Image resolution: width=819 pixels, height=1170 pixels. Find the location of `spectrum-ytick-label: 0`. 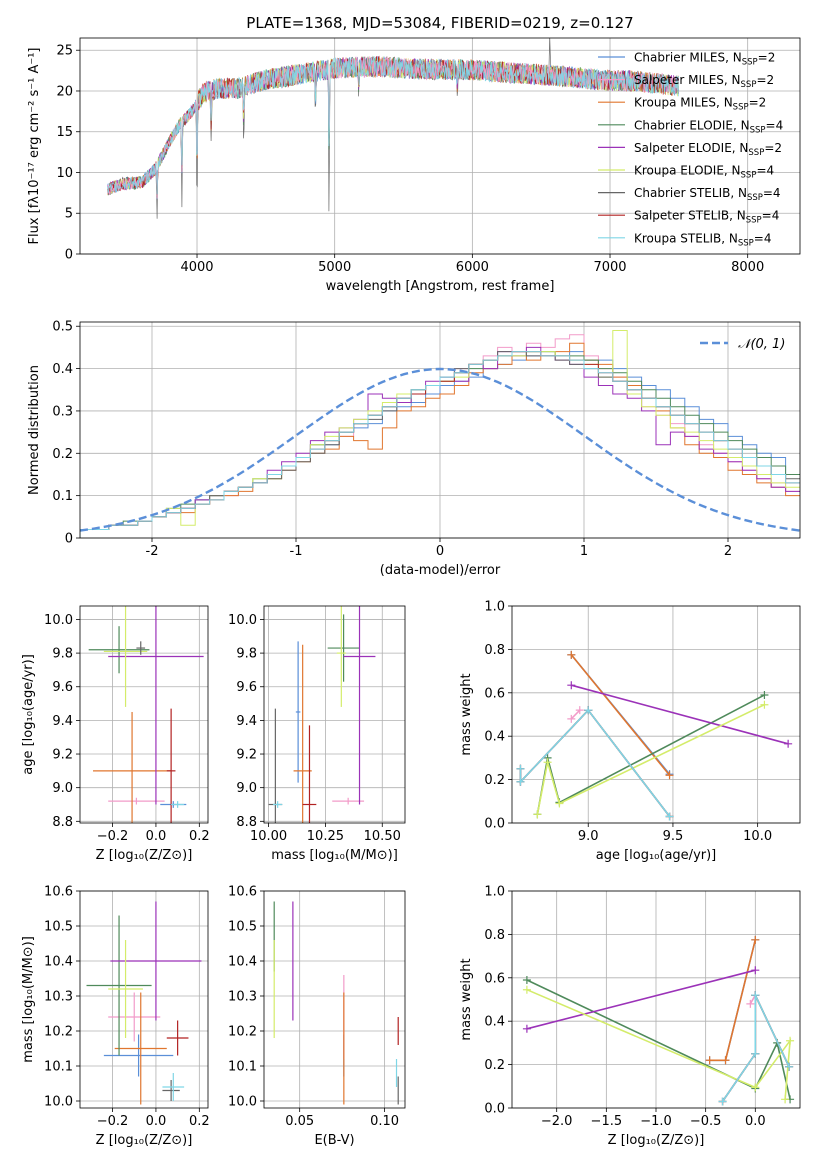

spectrum-ytick-label: 0 is located at coordinates (69, 255).